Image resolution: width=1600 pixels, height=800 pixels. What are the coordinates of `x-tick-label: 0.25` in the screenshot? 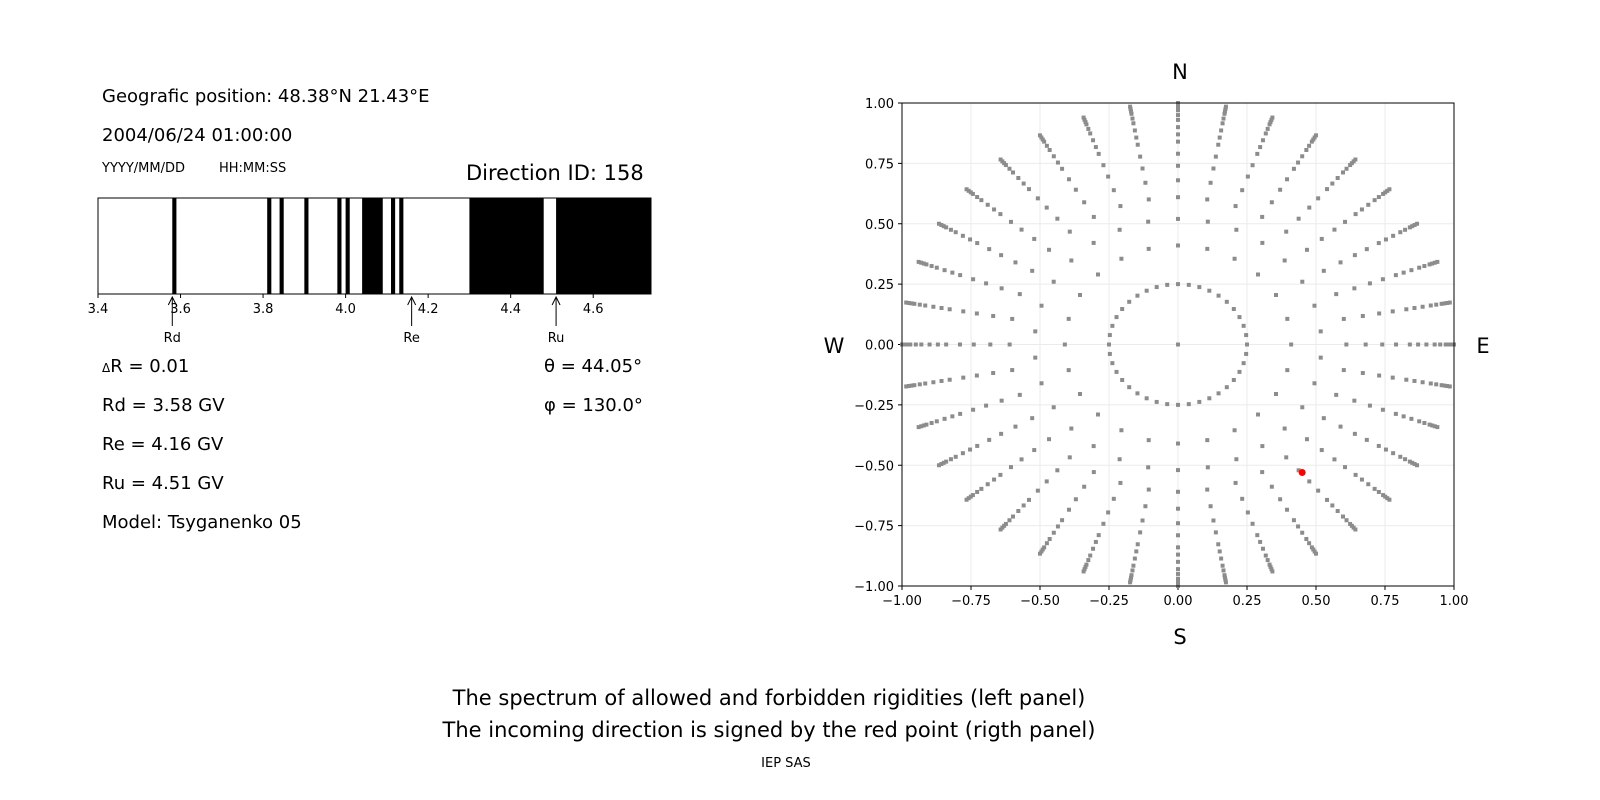 It's located at (1247, 601).